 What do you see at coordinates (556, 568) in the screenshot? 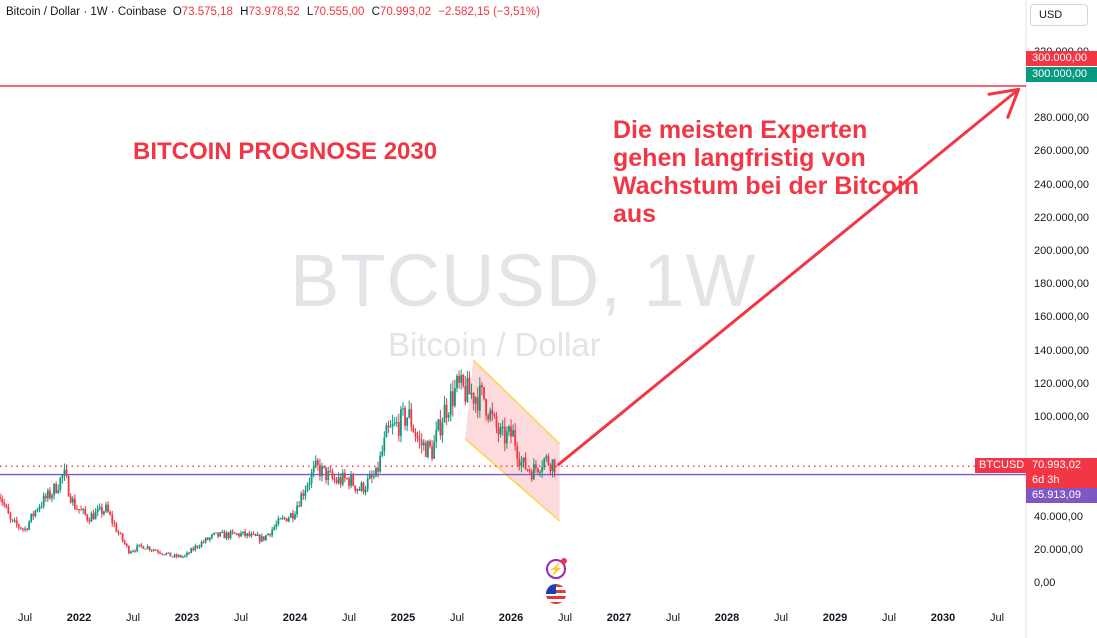
I see `lightning-icon: ⚡` at bounding box center [556, 568].